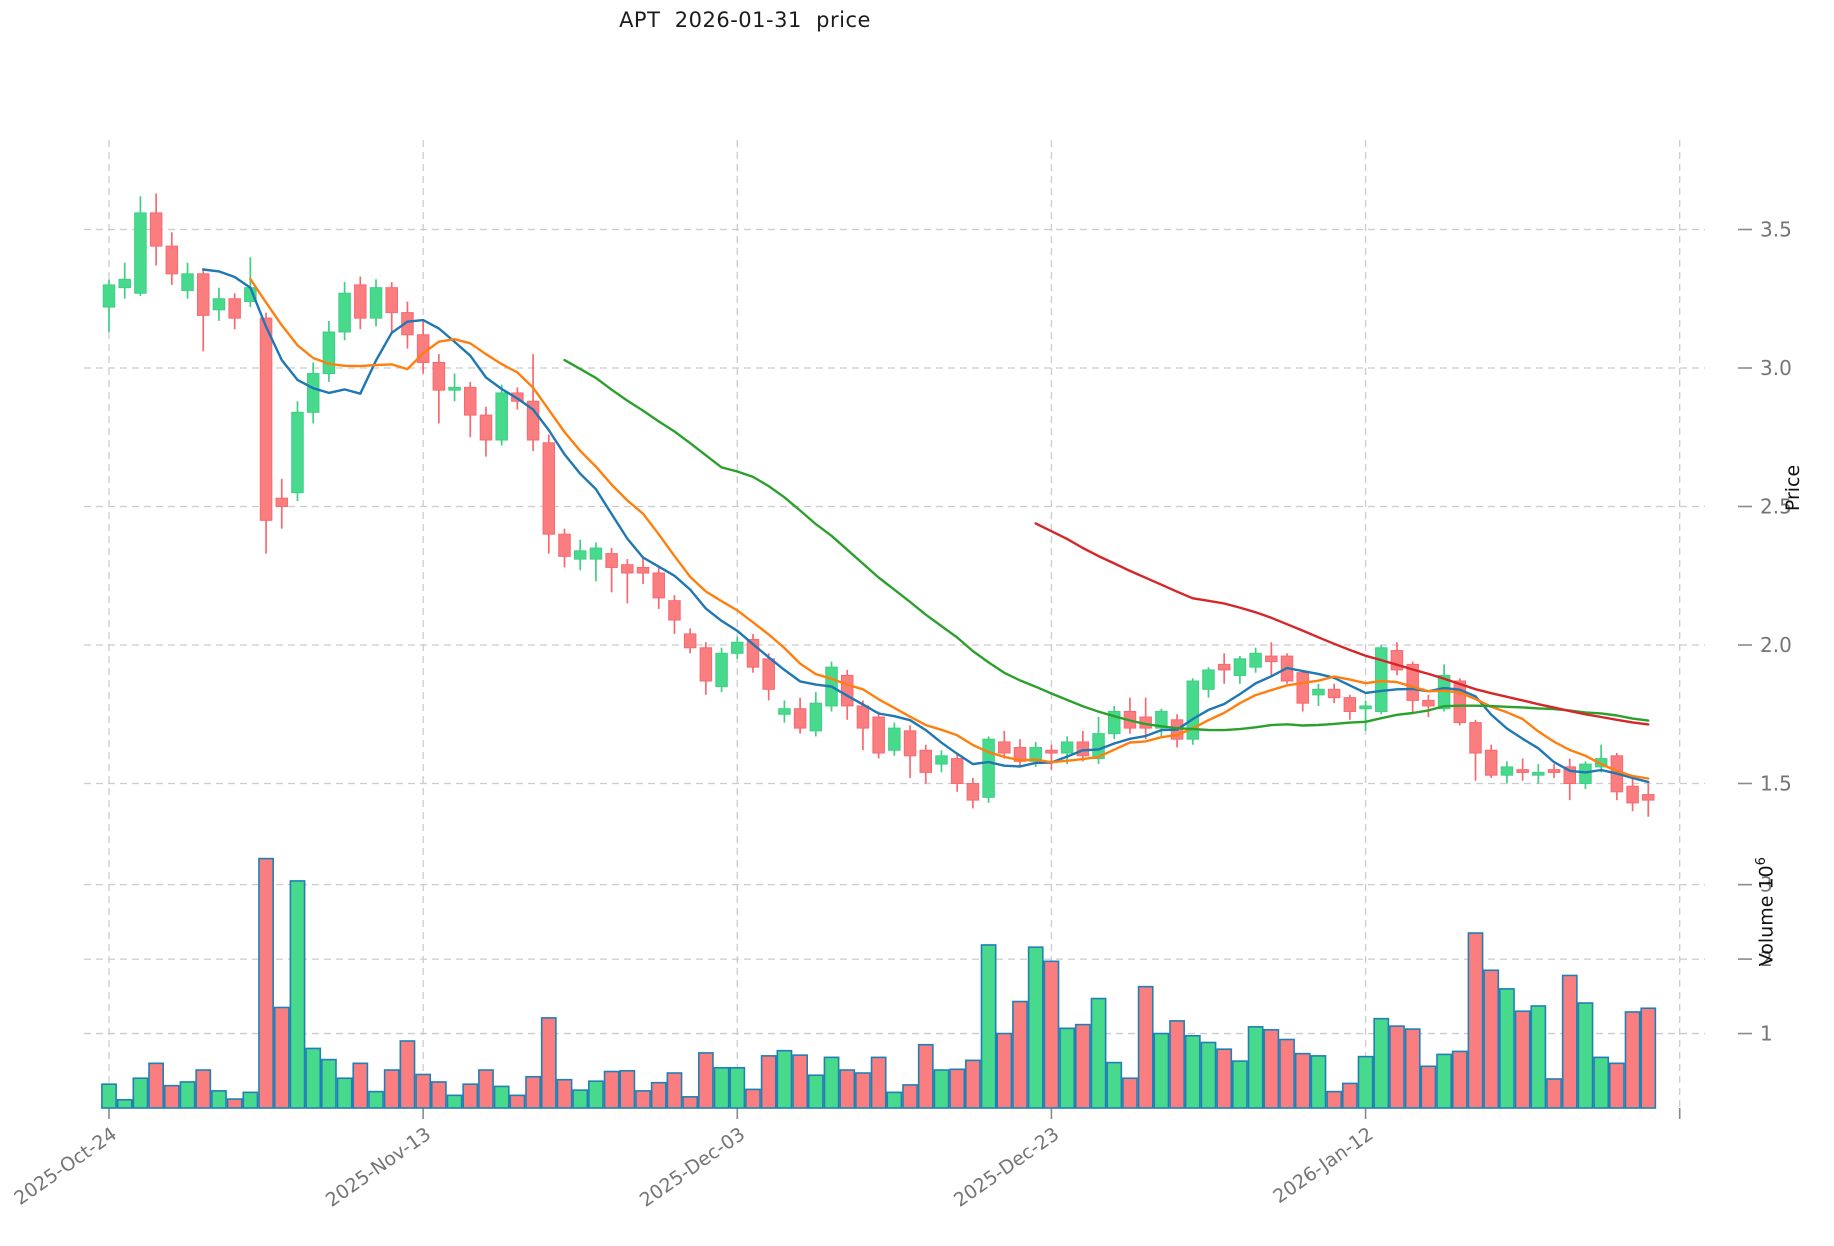 The height and width of the screenshot is (1246, 1834). I want to click on price-tick-label: 3.5, so click(1776, 230).